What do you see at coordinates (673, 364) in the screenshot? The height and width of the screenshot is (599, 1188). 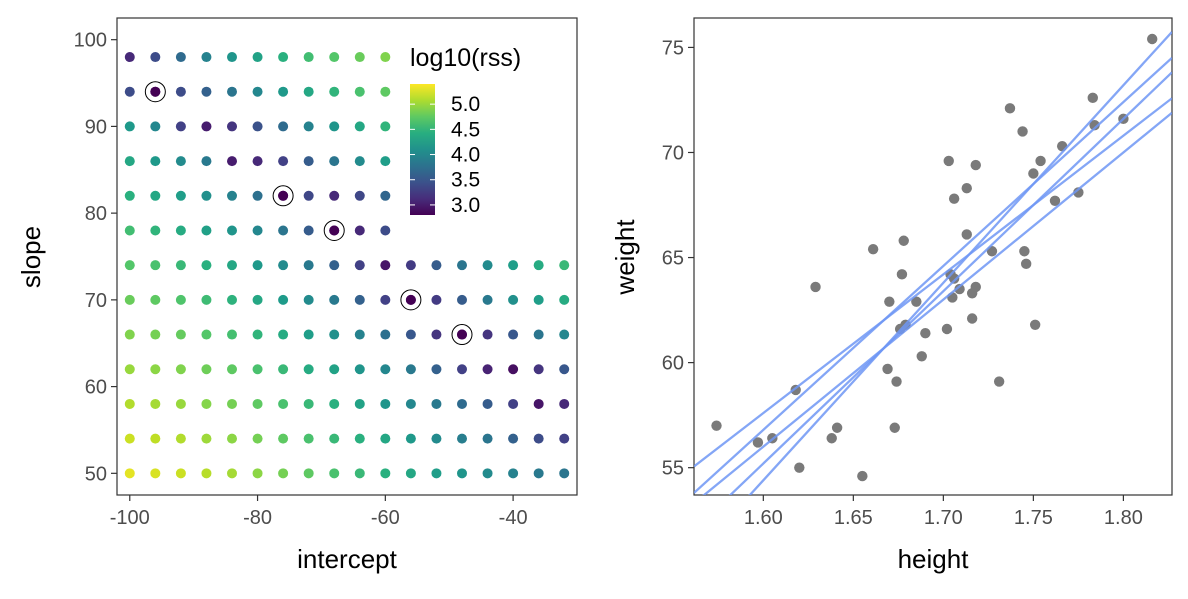 I see `y-tick-label: 60` at bounding box center [673, 364].